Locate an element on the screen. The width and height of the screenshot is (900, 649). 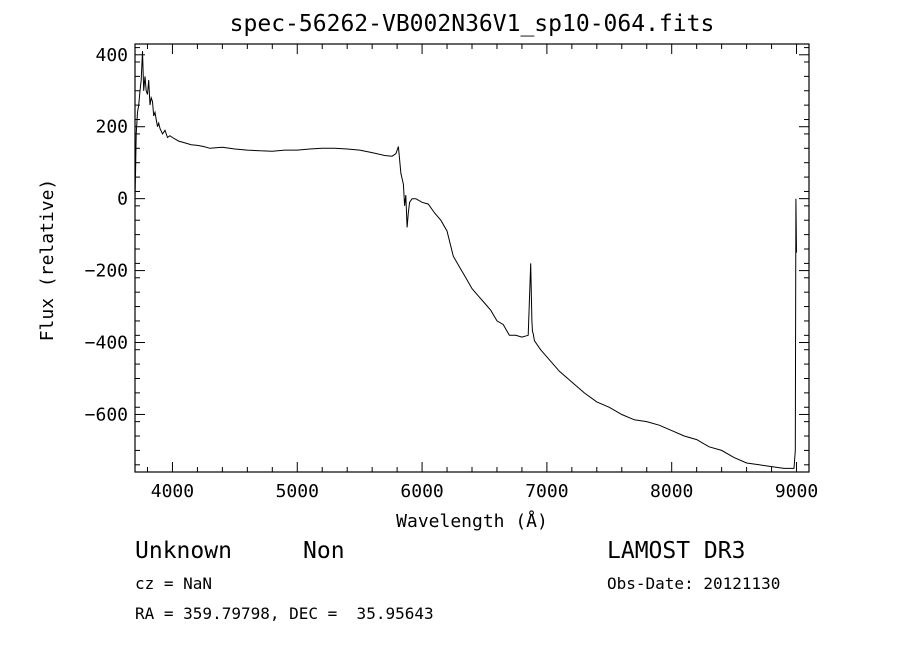
x-tick-label: 9000 is located at coordinates (796, 491).